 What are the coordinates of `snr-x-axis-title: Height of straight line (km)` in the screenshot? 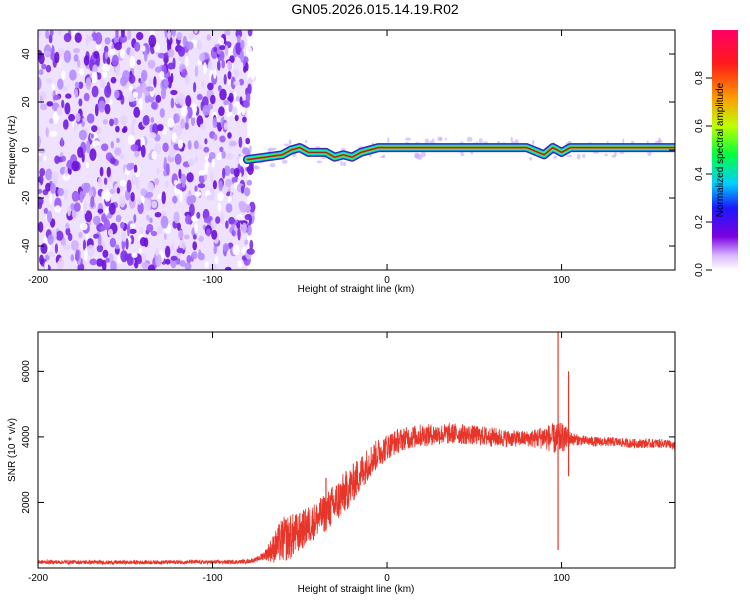 It's located at (356, 589).